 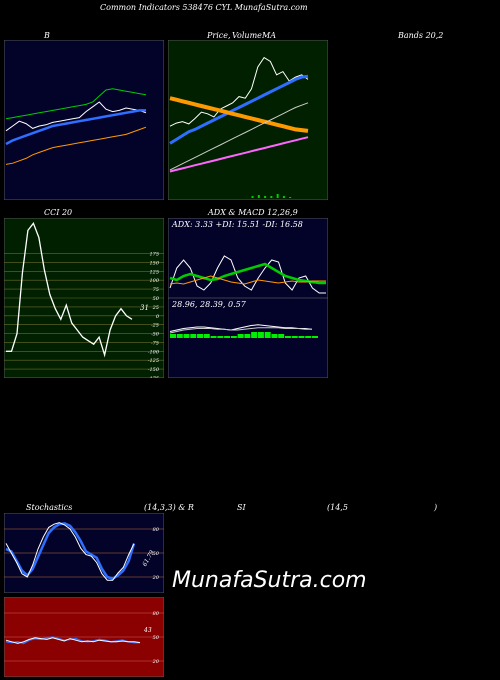 I want to click on title-bands: Bands 20,2, so click(x=421, y=35).